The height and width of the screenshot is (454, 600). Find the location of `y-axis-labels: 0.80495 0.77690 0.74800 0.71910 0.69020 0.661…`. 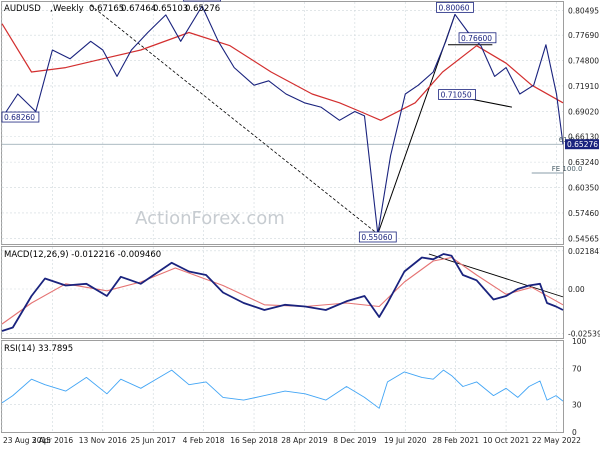

y-axis-labels: 0.80495 0.77690 0.74800 0.71910 0.69020 0.661… is located at coordinates (582, 222).